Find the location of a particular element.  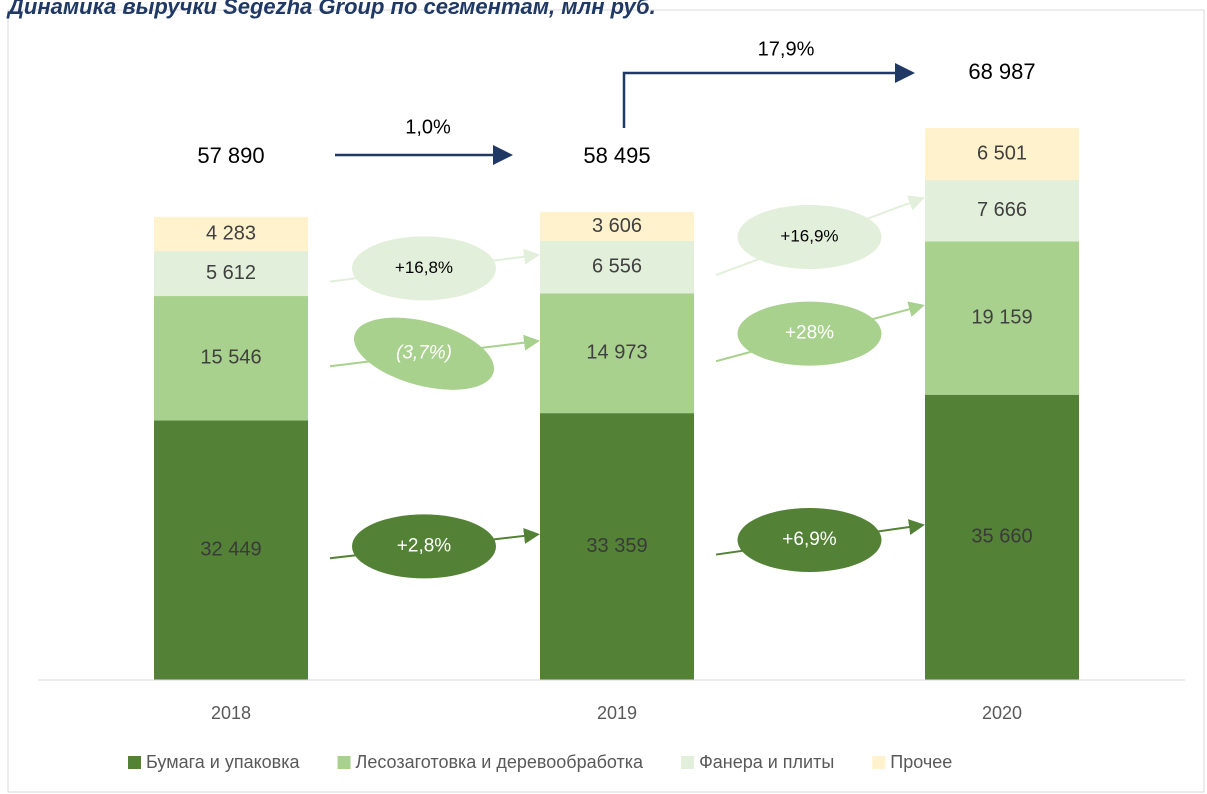

legend-label: Прочее is located at coordinates (921, 762).